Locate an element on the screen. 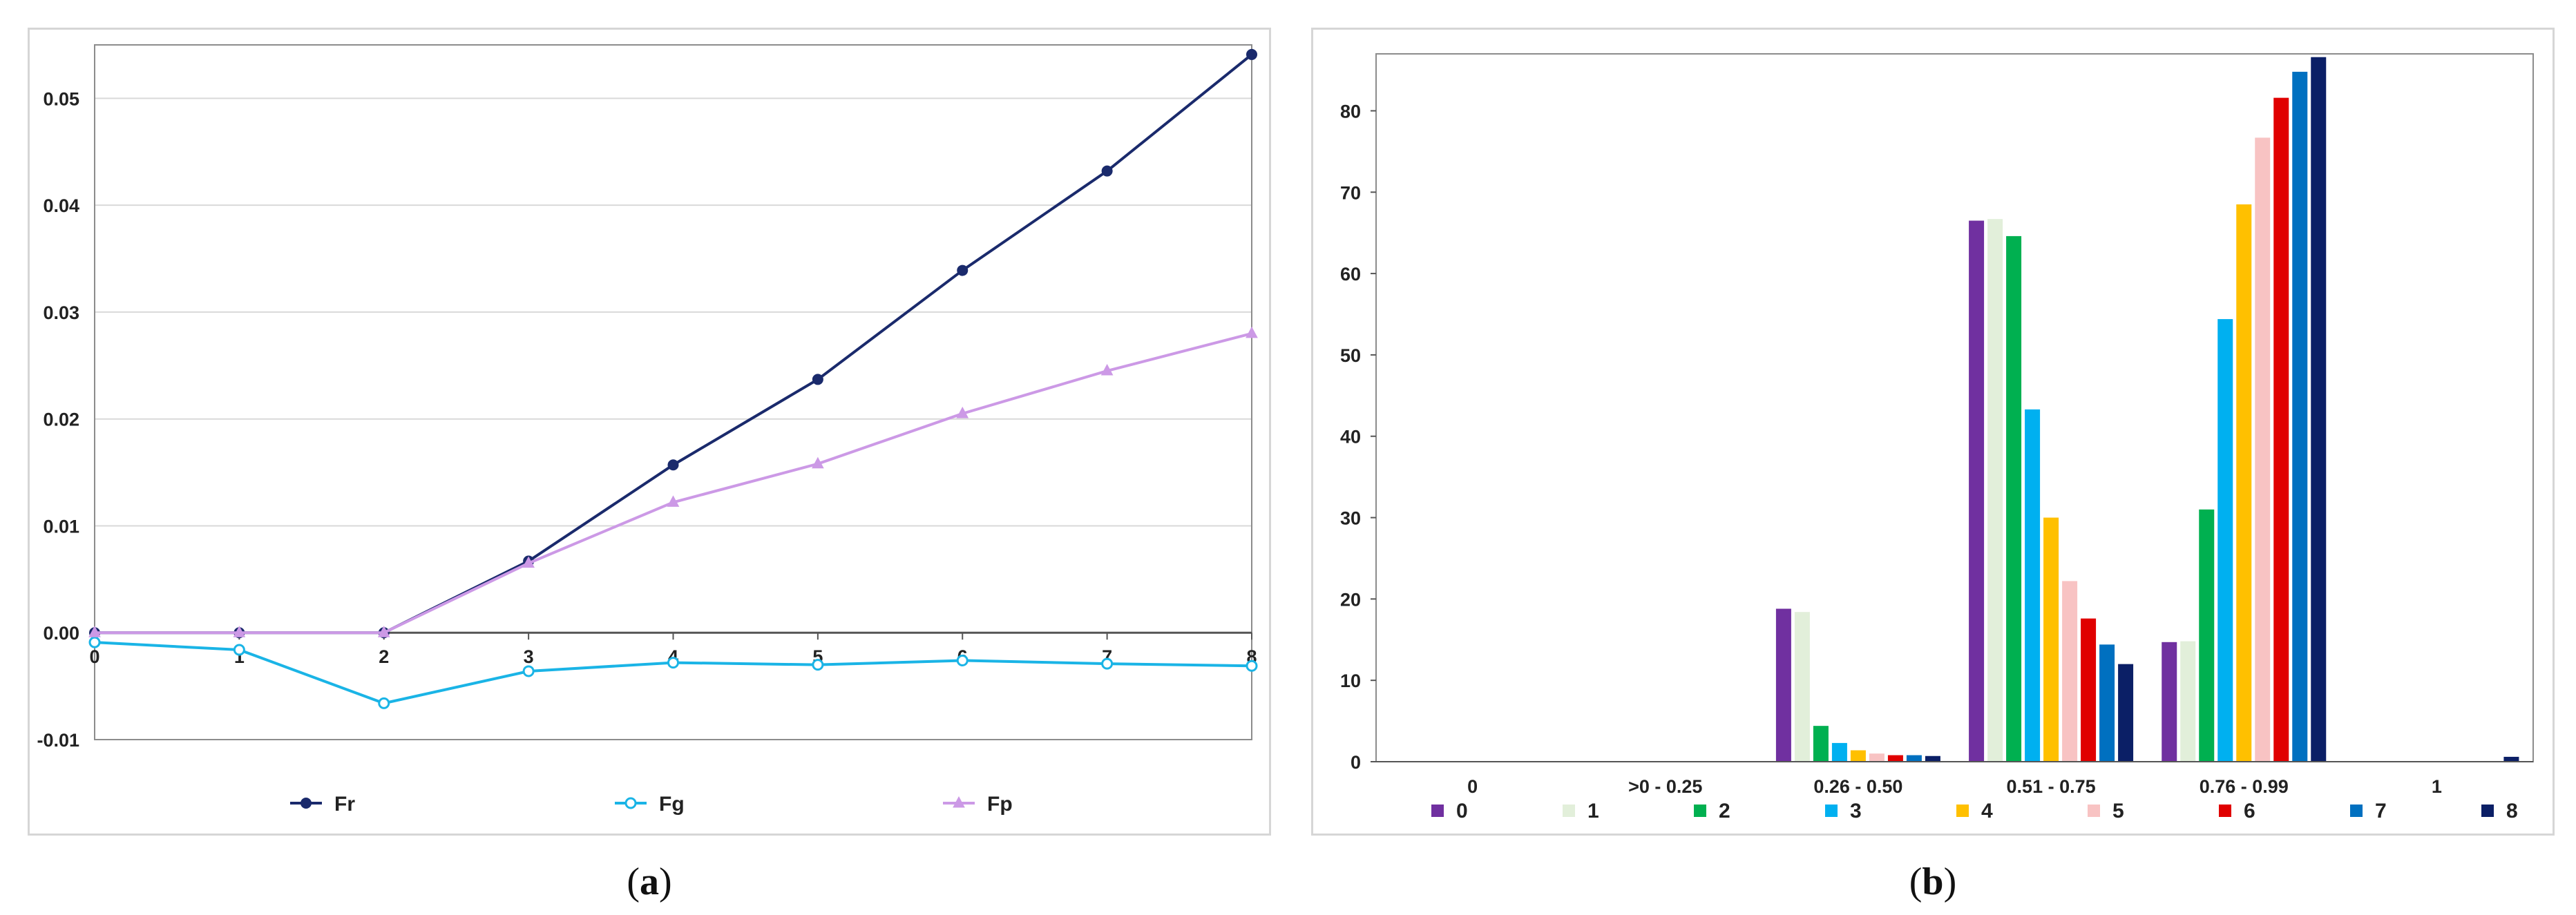  y-tick-label: 0.04 is located at coordinates (61, 205).